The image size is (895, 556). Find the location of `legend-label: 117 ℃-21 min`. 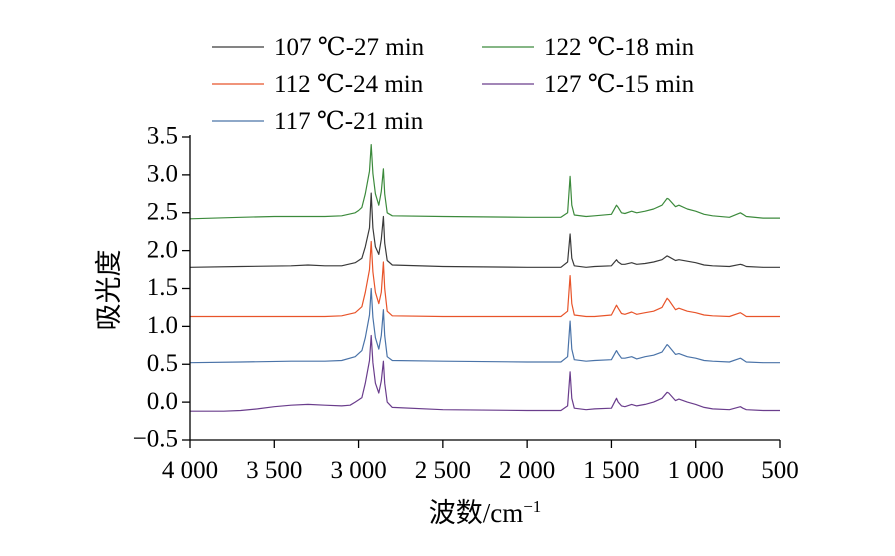

legend-label: 117 ℃-21 min is located at coordinates (349, 121).